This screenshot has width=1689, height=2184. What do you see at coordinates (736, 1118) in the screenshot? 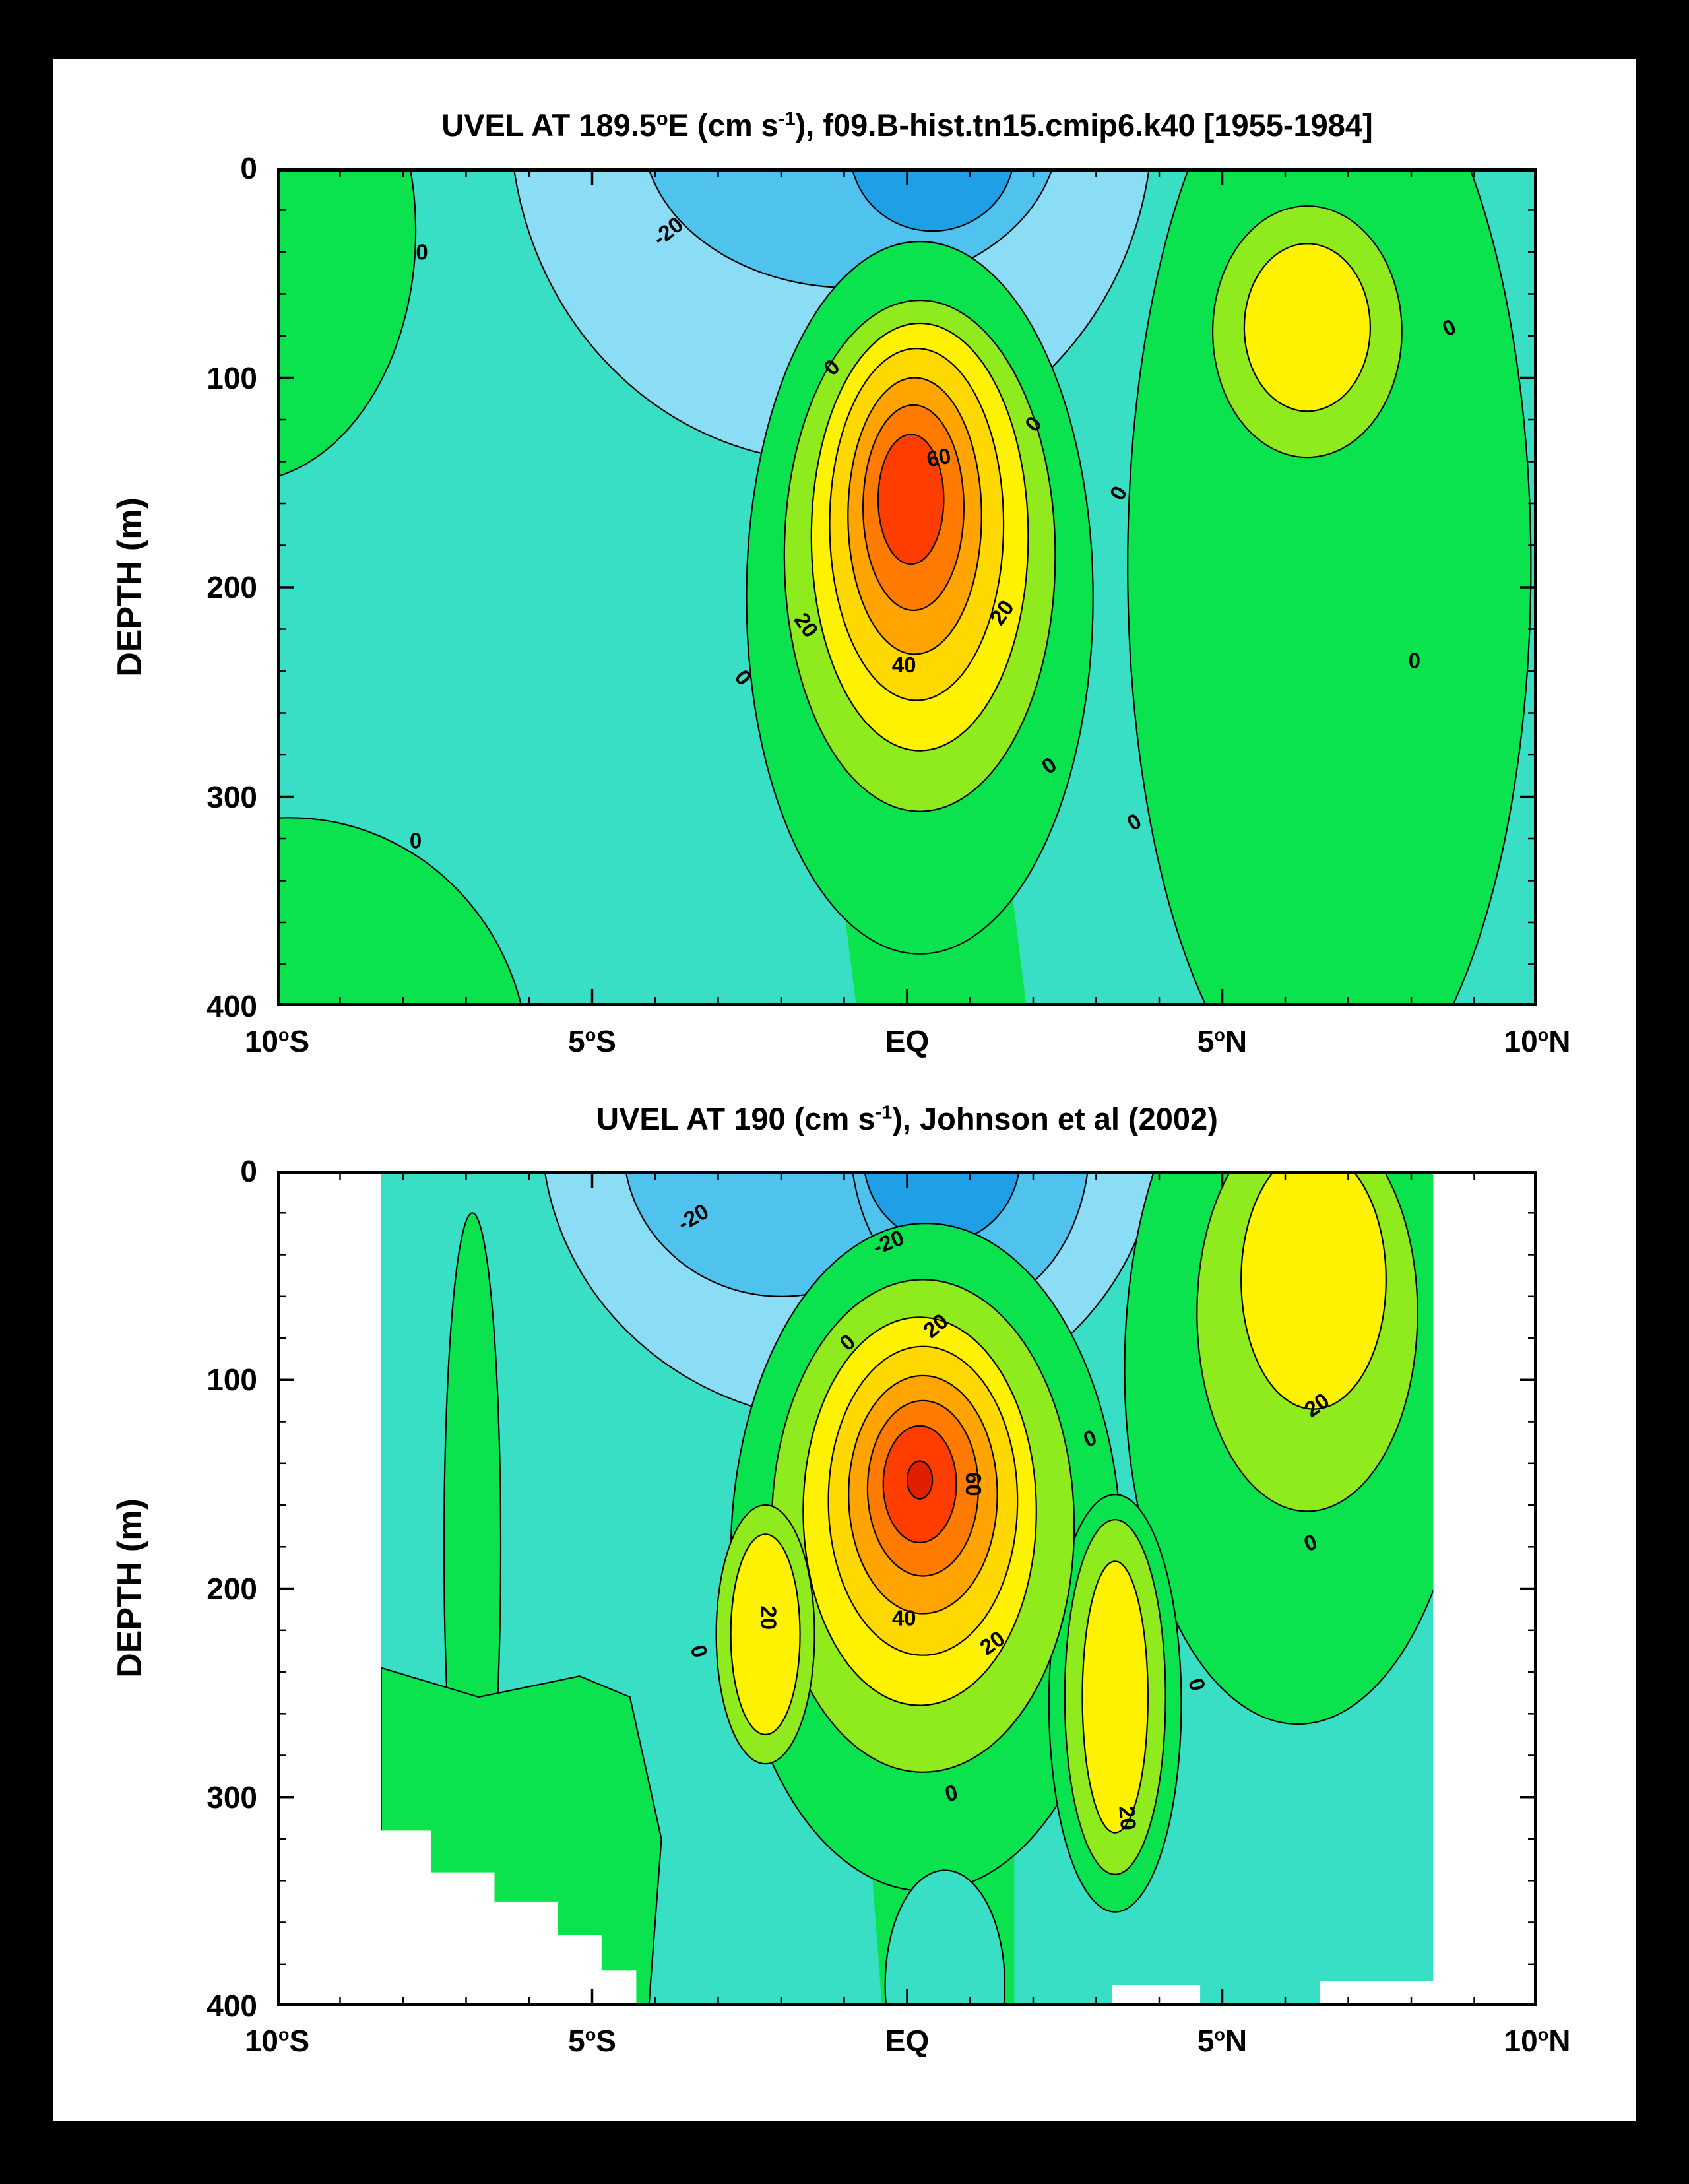
I see `title-part: UVEL AT 190 (cm s` at bounding box center [736, 1118].